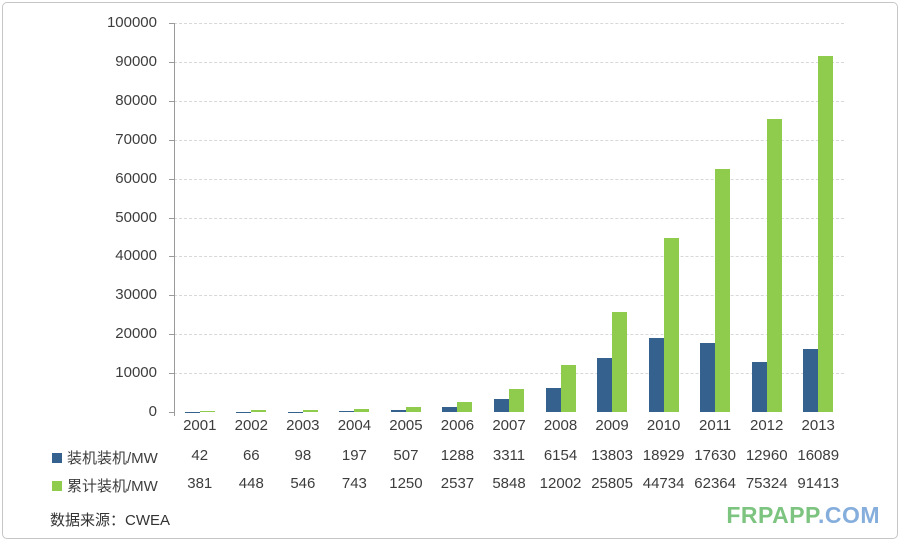 This screenshot has height=541, width=900. What do you see at coordinates (406, 455) in the screenshot?
I see `table-value: 507` at bounding box center [406, 455].